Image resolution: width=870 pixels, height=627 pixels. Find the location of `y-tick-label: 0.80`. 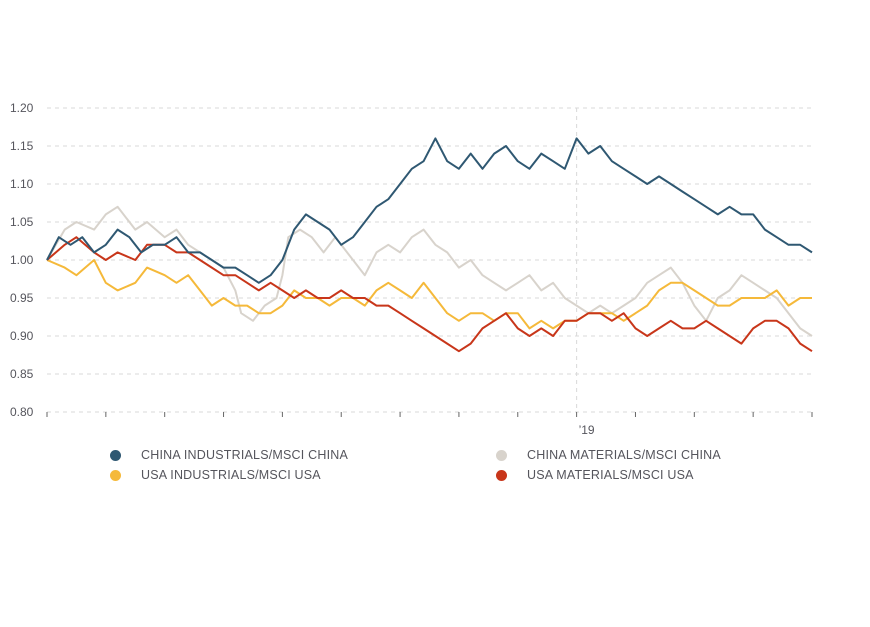

y-tick-label: 0.80 is located at coordinates (22, 412).